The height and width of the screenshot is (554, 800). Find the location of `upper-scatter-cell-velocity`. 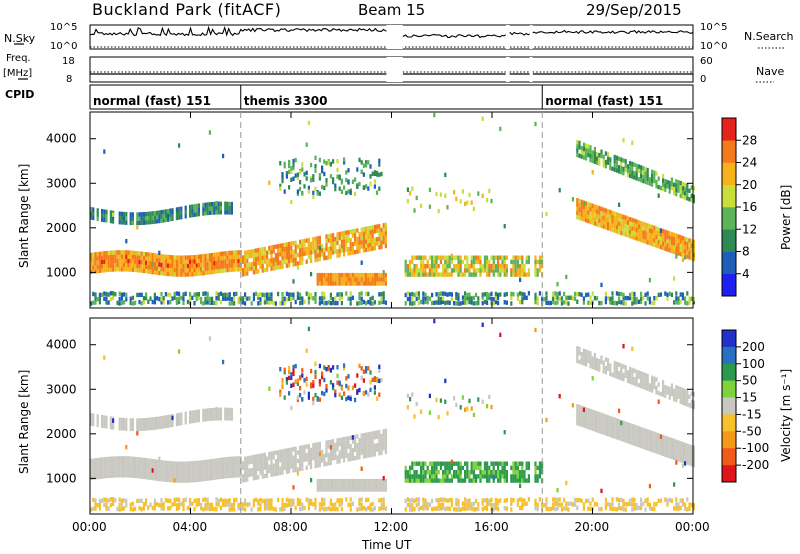

upper-scatter-cell-velocity is located at coordinates (326, 386).